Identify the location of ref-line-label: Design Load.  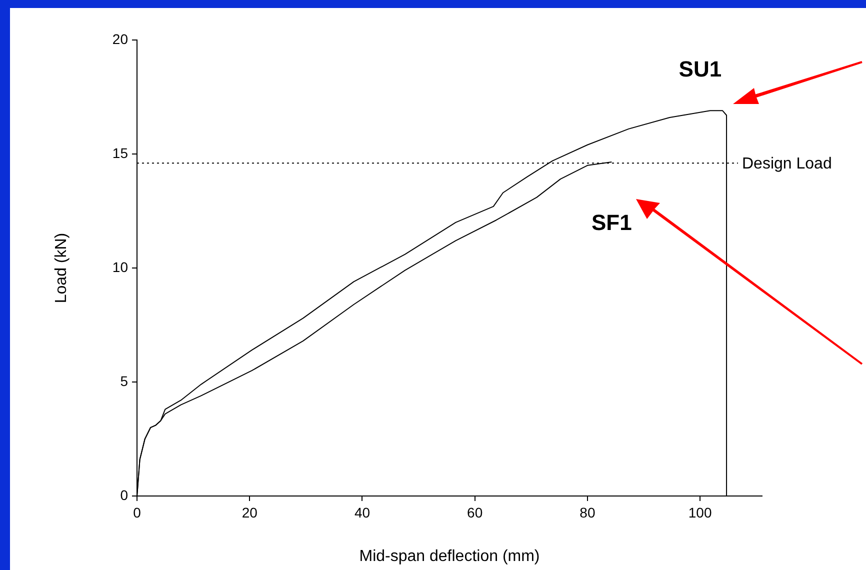
(787, 164).